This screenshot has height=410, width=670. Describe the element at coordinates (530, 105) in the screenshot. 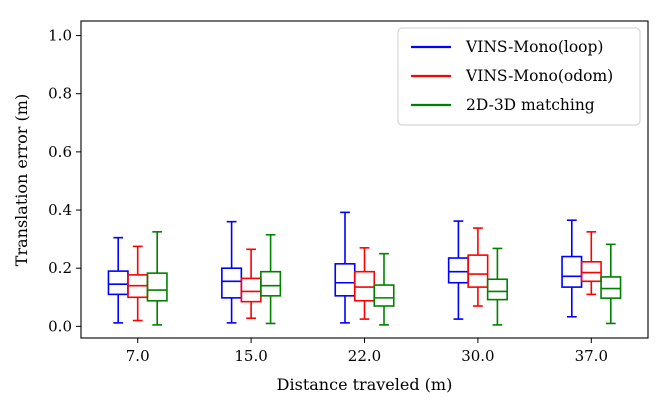

I see `legend-label-matching: 2D-3D matching` at that location.